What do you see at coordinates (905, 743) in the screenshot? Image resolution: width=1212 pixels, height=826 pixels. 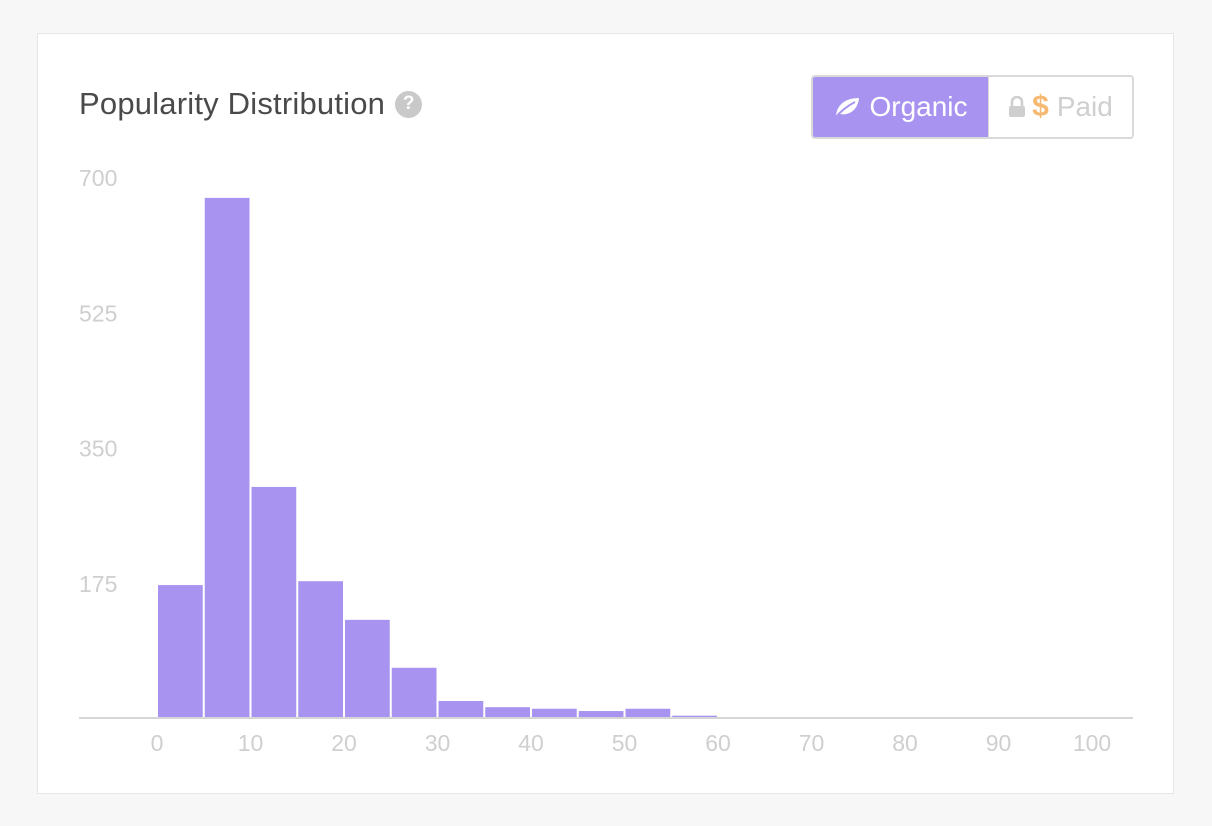 I see `x-tick-label: 80` at bounding box center [905, 743].